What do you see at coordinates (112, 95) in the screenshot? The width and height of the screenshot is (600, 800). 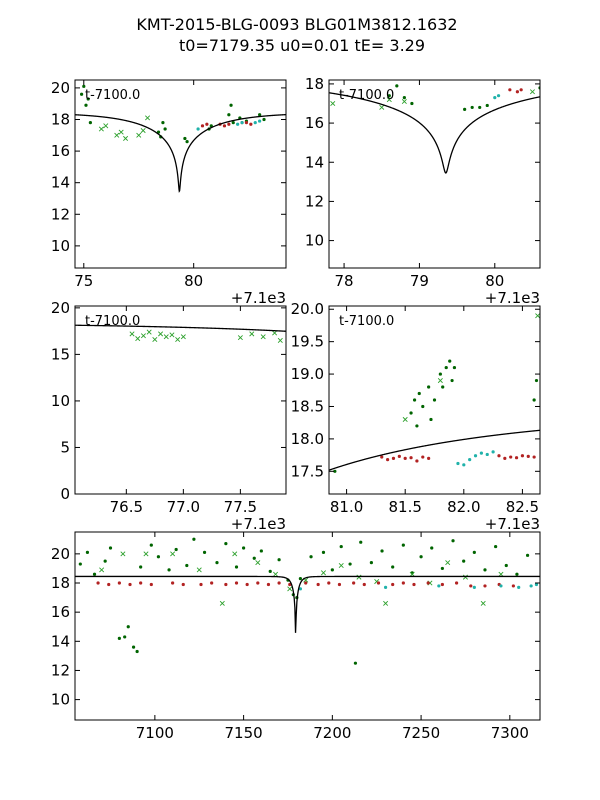 I see `time-offset-label: t-7100.0` at bounding box center [112, 95].